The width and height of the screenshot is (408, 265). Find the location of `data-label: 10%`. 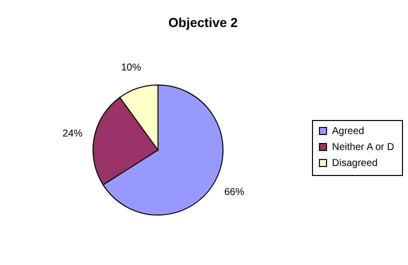

data-label: 10% is located at coordinates (131, 68).